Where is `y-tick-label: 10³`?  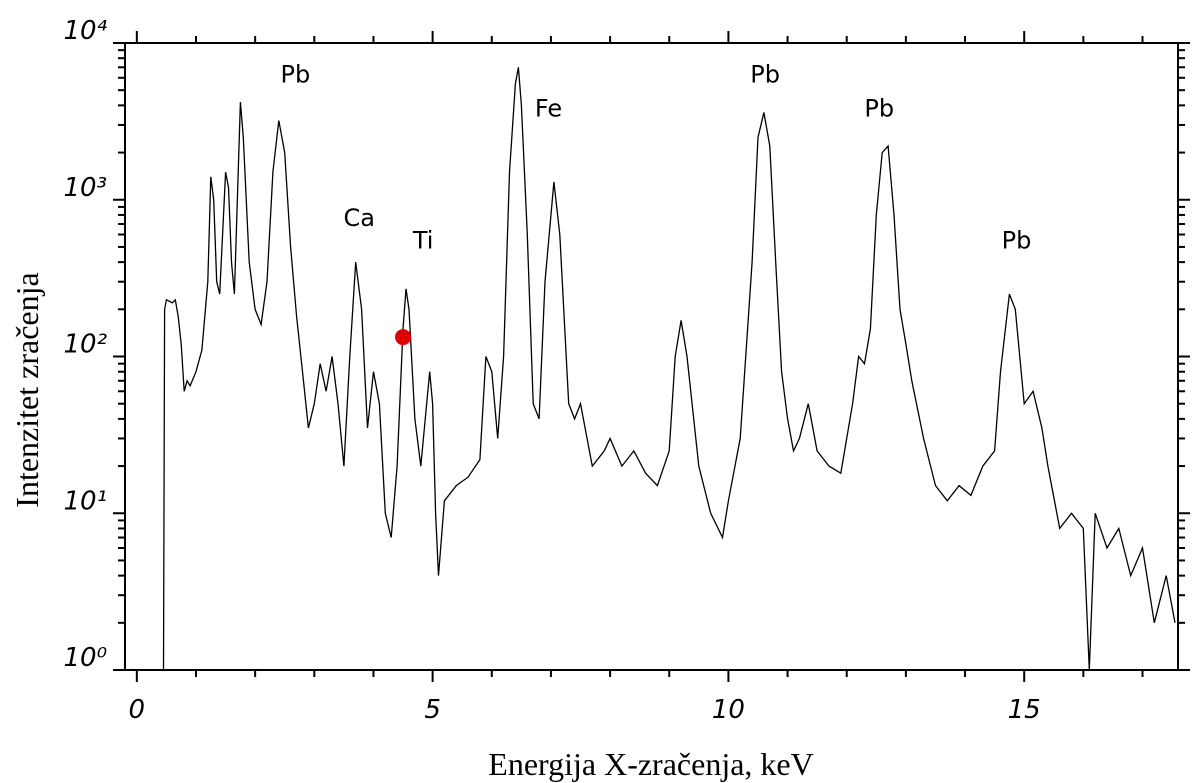
y-tick-label: 10³ is located at coordinates (85, 188).